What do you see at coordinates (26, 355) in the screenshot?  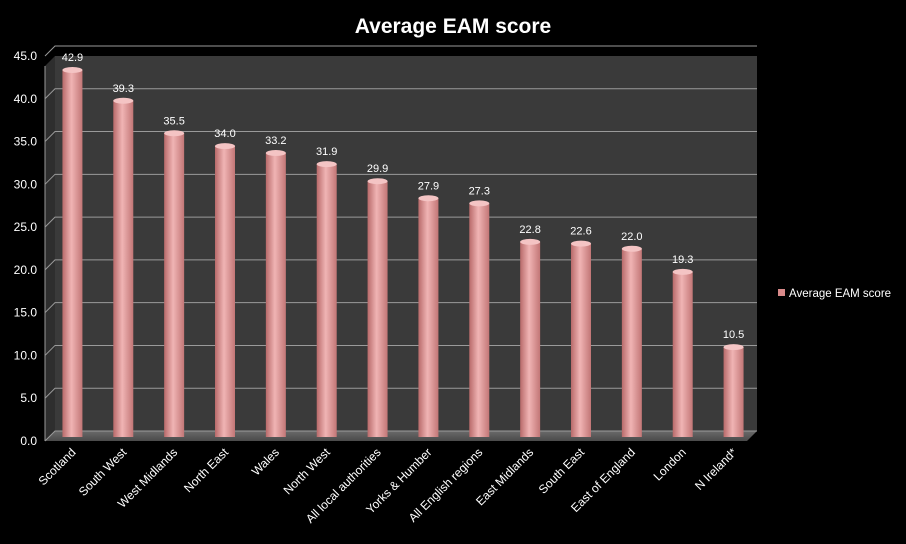 I see `y-tick-label: 10.0` at bounding box center [26, 355].